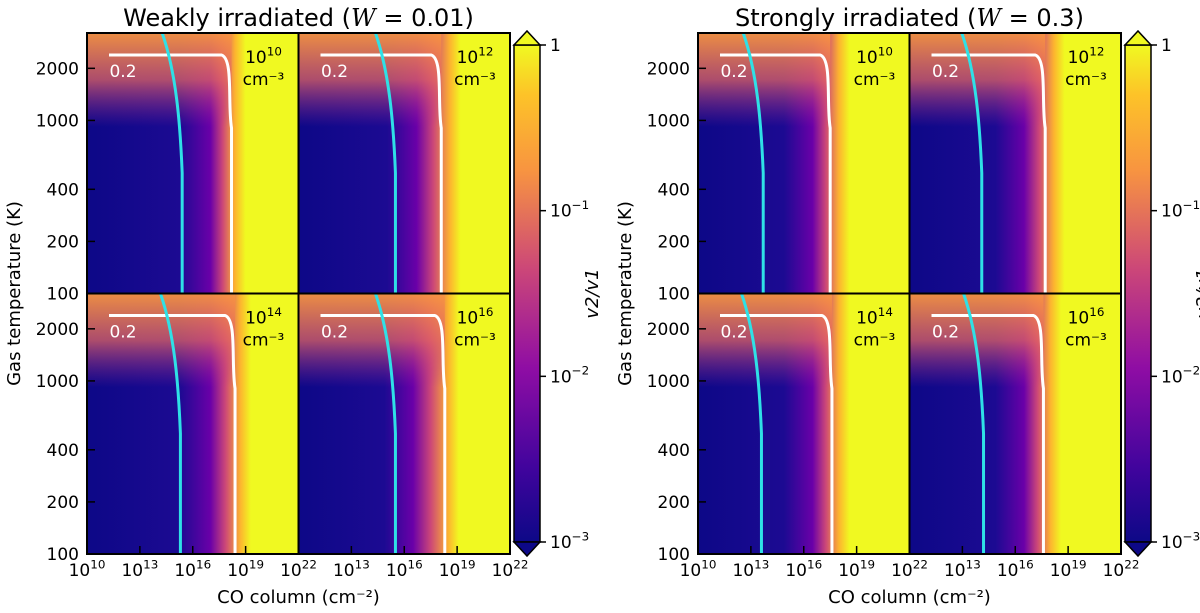  I want to click on chart-title: Weakly irradiated (W = 0.01), so click(298, 18).